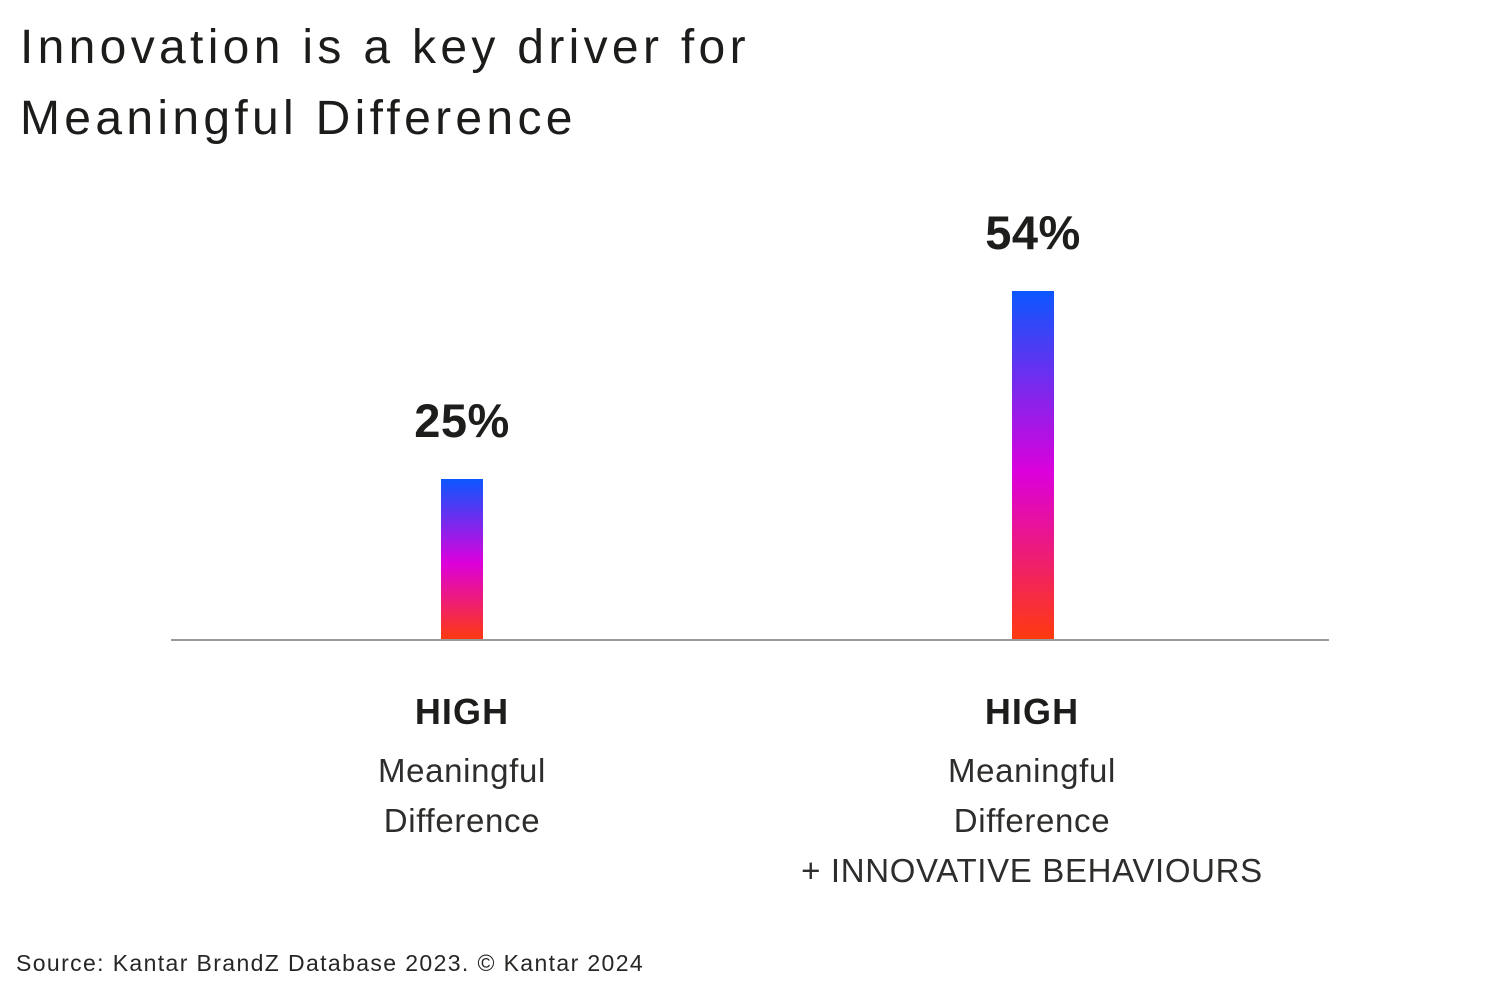 This screenshot has width=1500, height=1000. I want to click on bar-value-label: 25%, so click(462, 420).